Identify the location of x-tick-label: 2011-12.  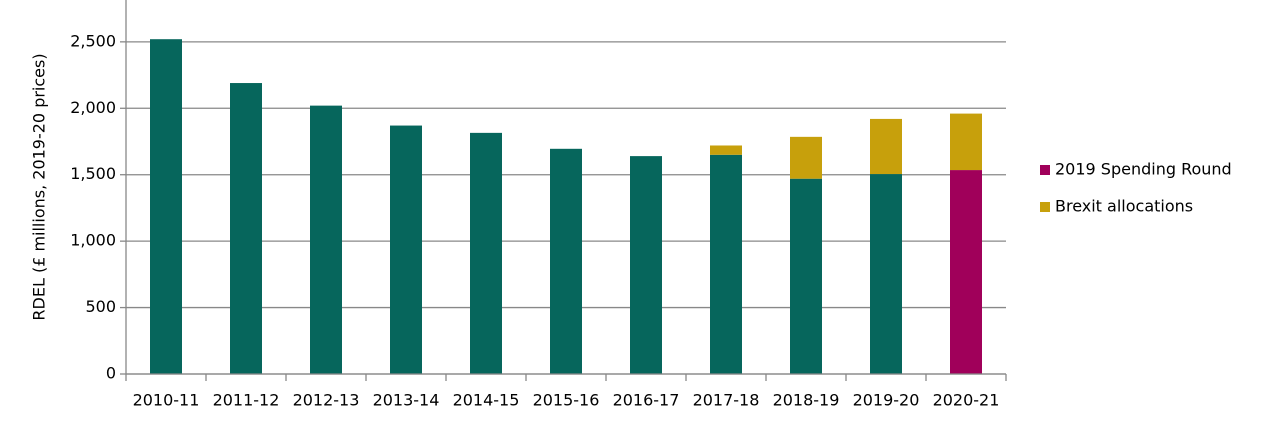
(246, 400).